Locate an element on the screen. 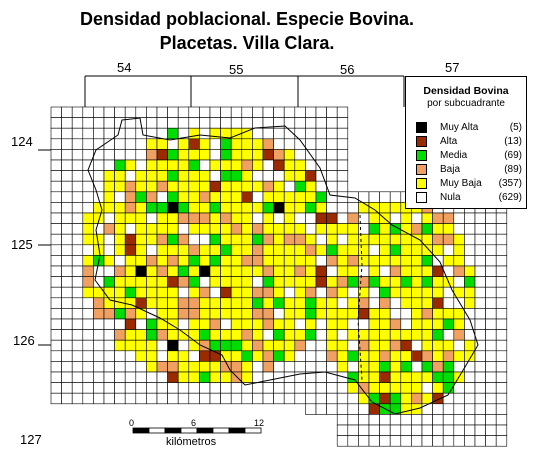 This screenshot has width=534, height=458. legend-item-nula: Nula (629) is located at coordinates (469, 198).